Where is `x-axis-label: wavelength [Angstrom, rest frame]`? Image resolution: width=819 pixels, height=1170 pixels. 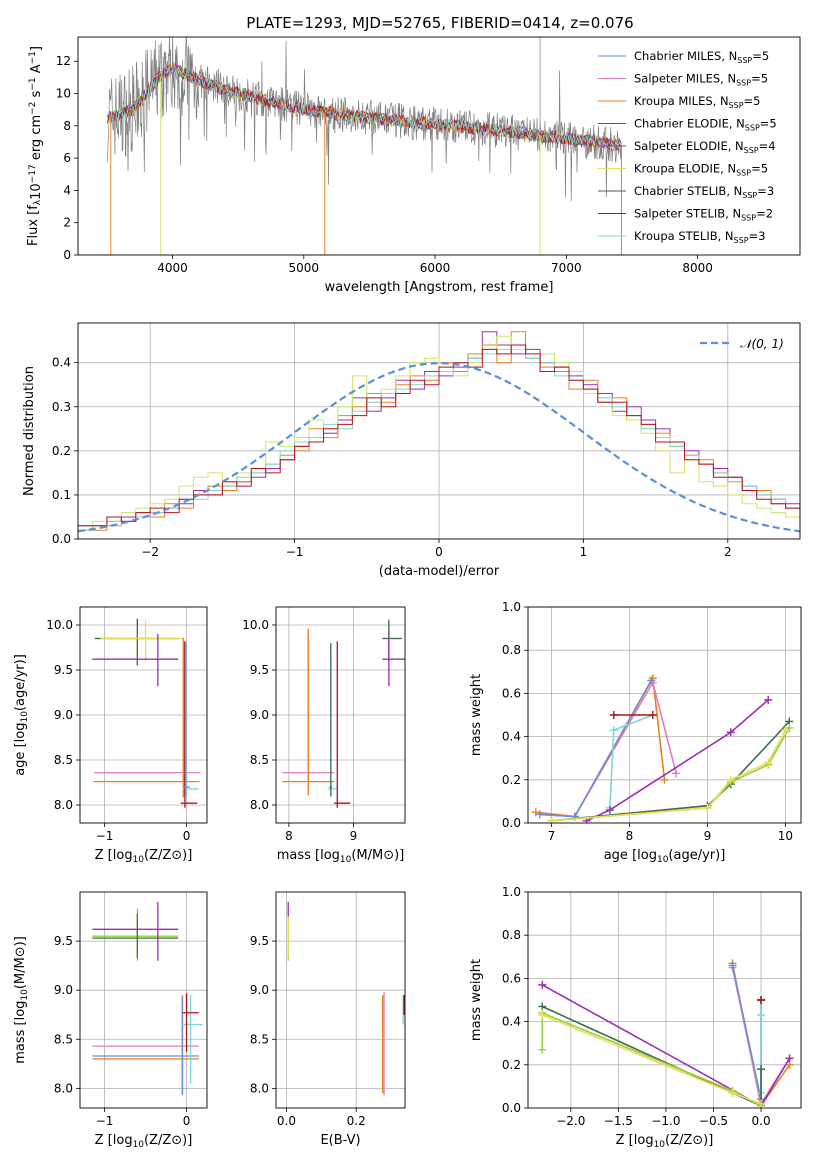 x-axis-label: wavelength [Angstrom, rest frame] is located at coordinates (439, 287).